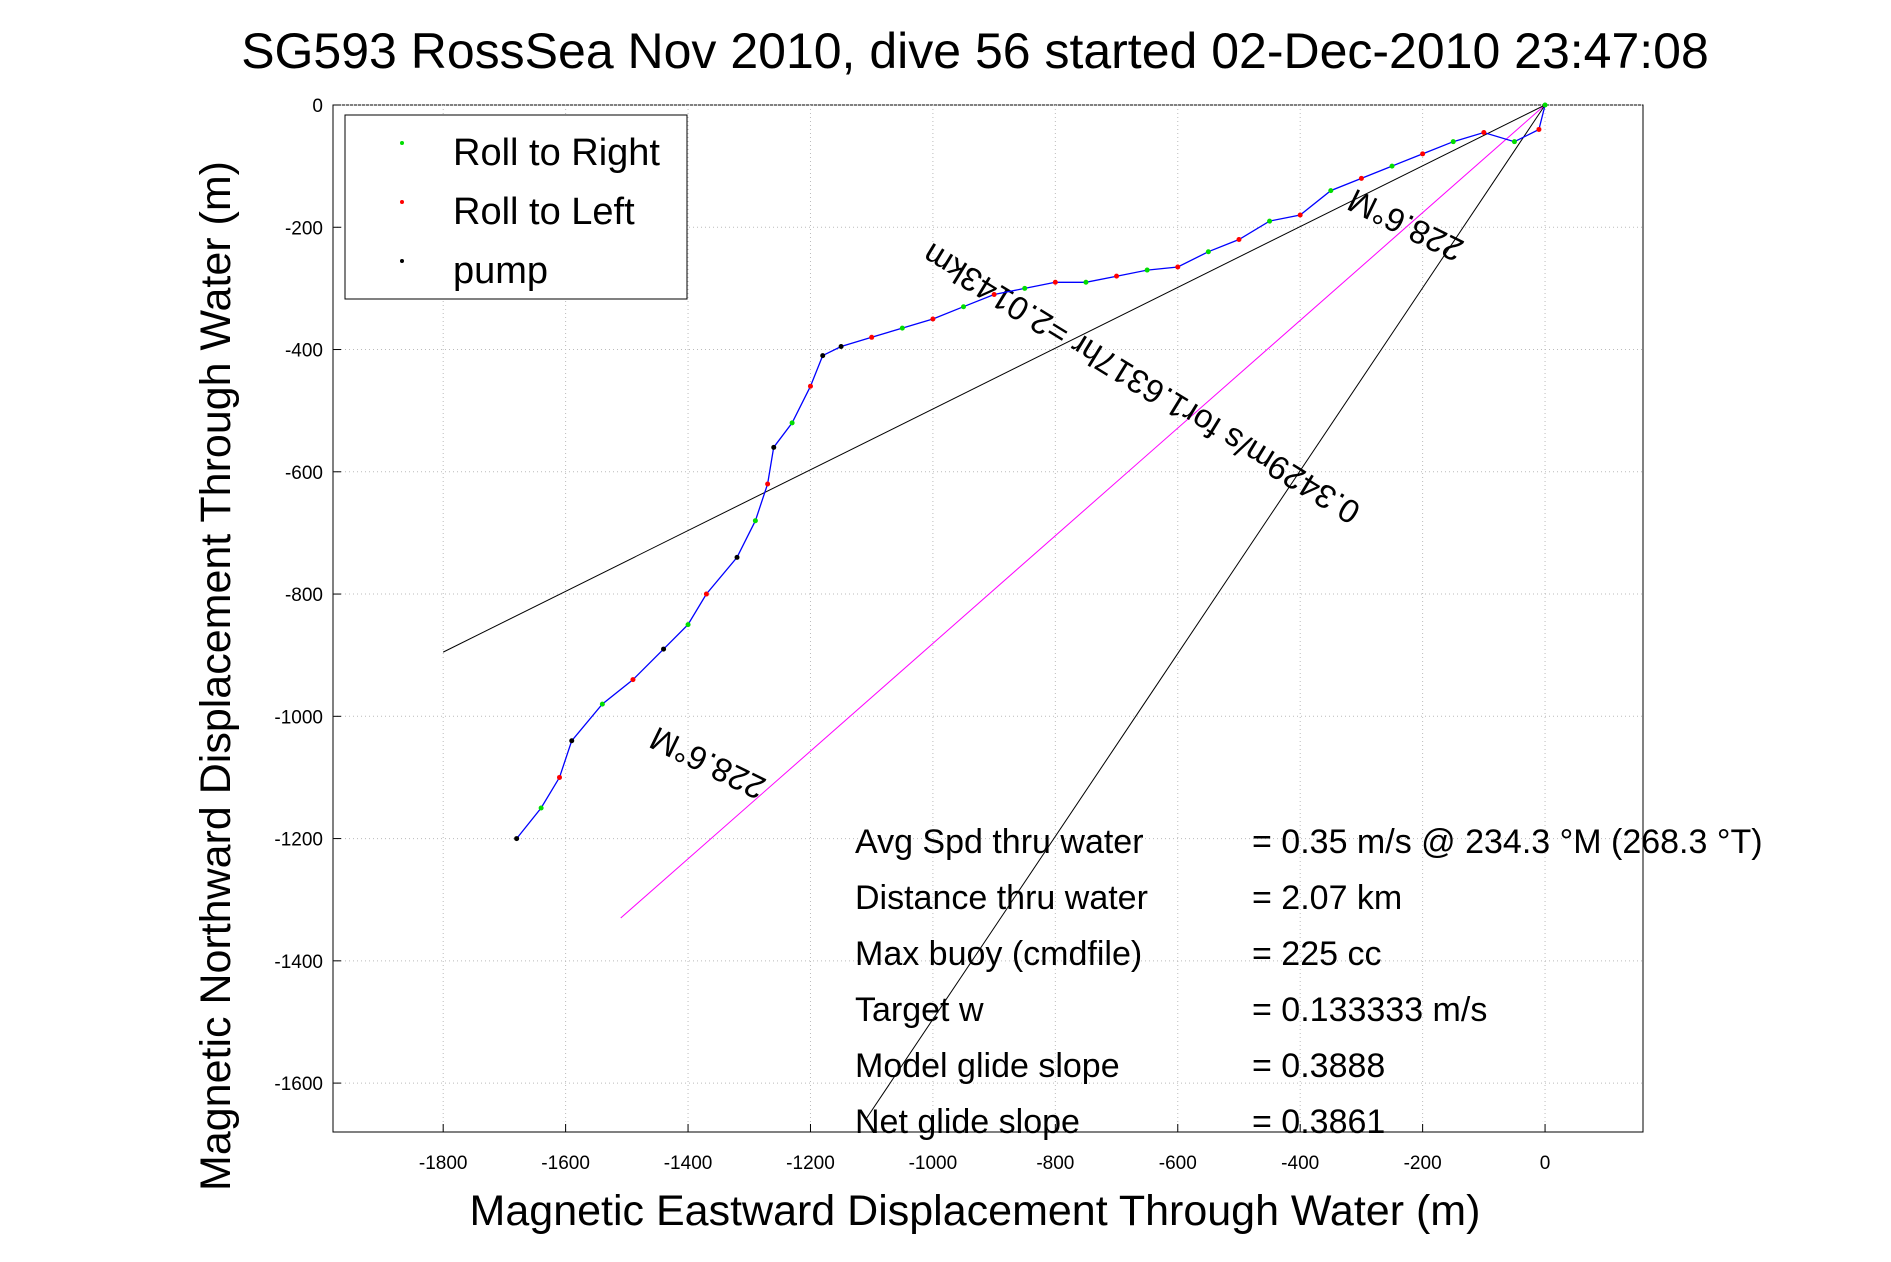 The image size is (1891, 1262). Describe the element at coordinates (919, 1010) in the screenshot. I see `annotation-label: Target w` at that location.